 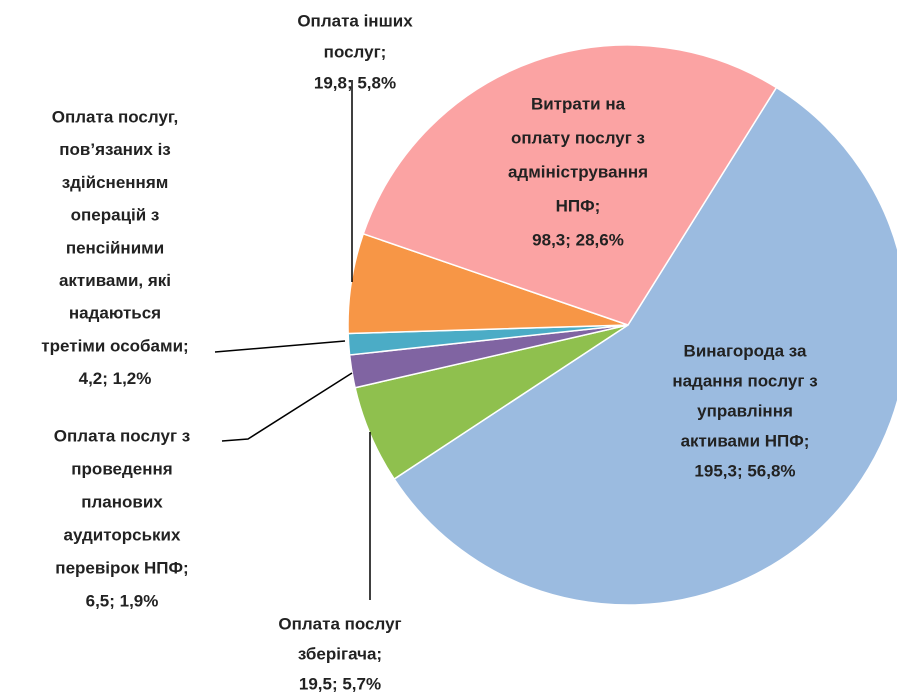 What do you see at coordinates (355, 20) in the screenshot?
I see `slice-label: Оплата інших` at bounding box center [355, 20].